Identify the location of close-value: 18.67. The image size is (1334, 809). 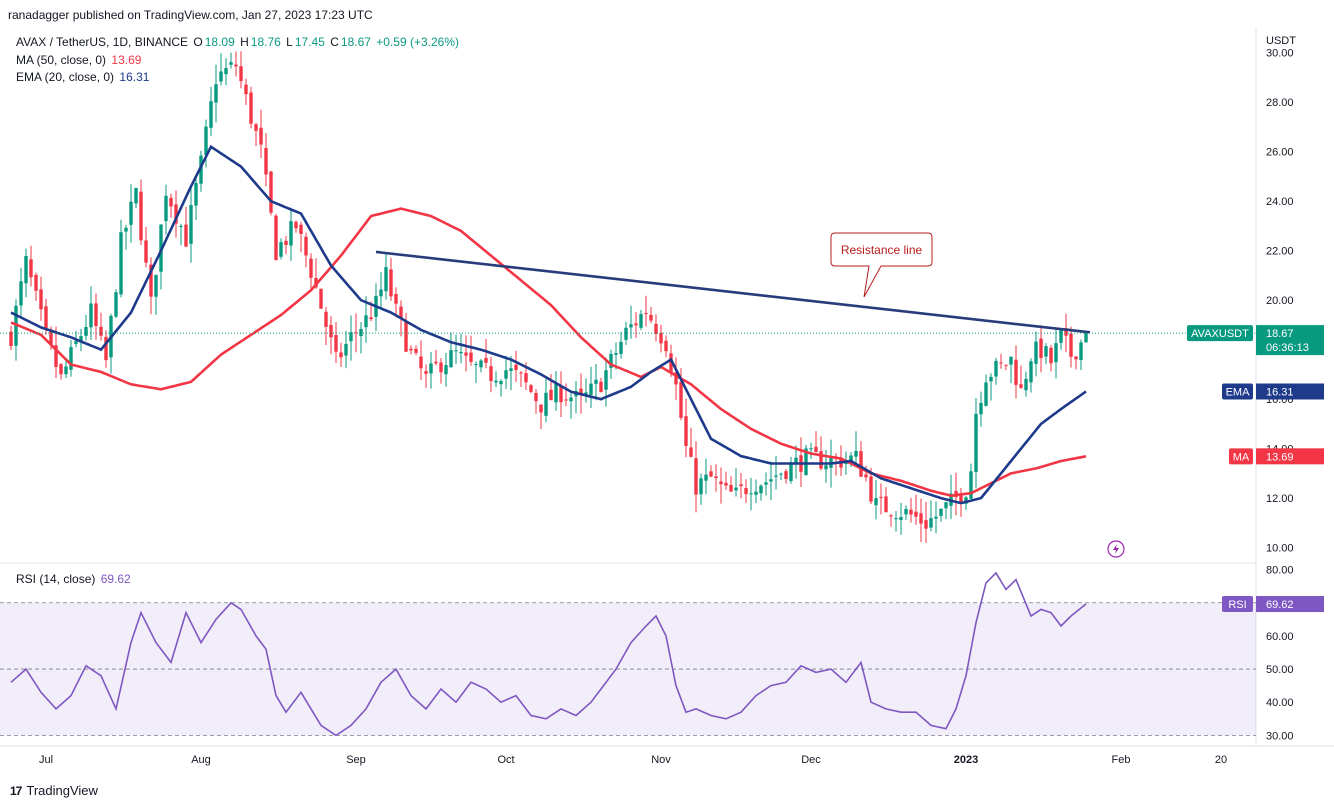
(355, 42).